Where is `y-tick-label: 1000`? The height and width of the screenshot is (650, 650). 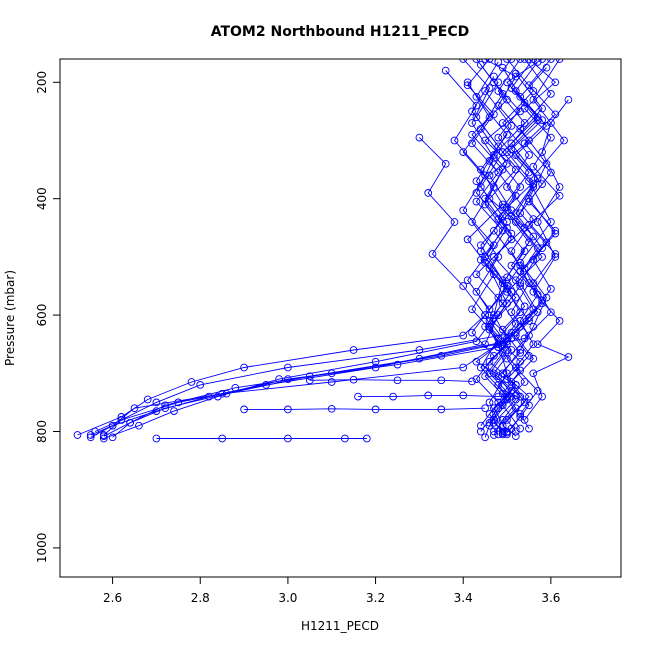
y-tick-label: 1000 is located at coordinates (42, 548).